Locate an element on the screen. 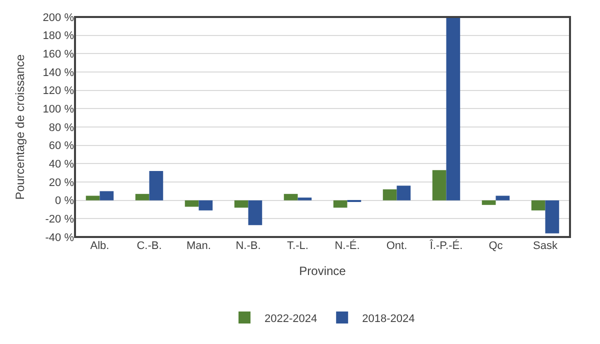 This screenshot has height=344, width=600. x-tick-label: C.-B. is located at coordinates (149, 246).